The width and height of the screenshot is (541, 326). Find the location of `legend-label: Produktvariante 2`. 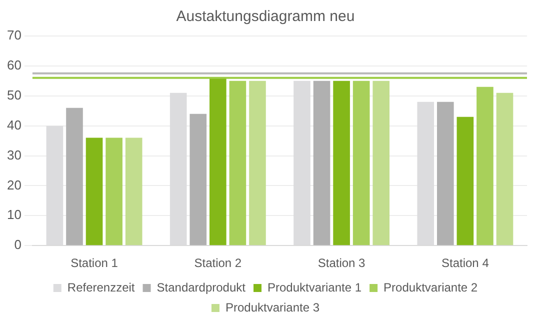

legend-label: Produktvariante 2 is located at coordinates (431, 287).